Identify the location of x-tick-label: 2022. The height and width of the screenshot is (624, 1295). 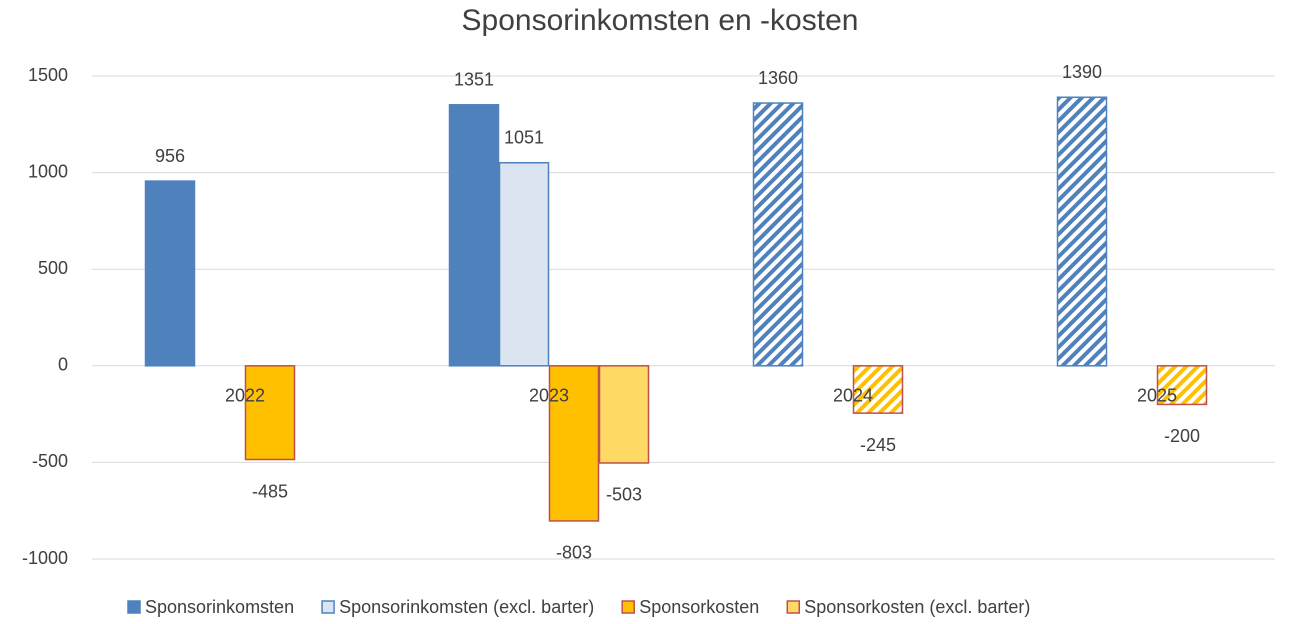
(245, 396).